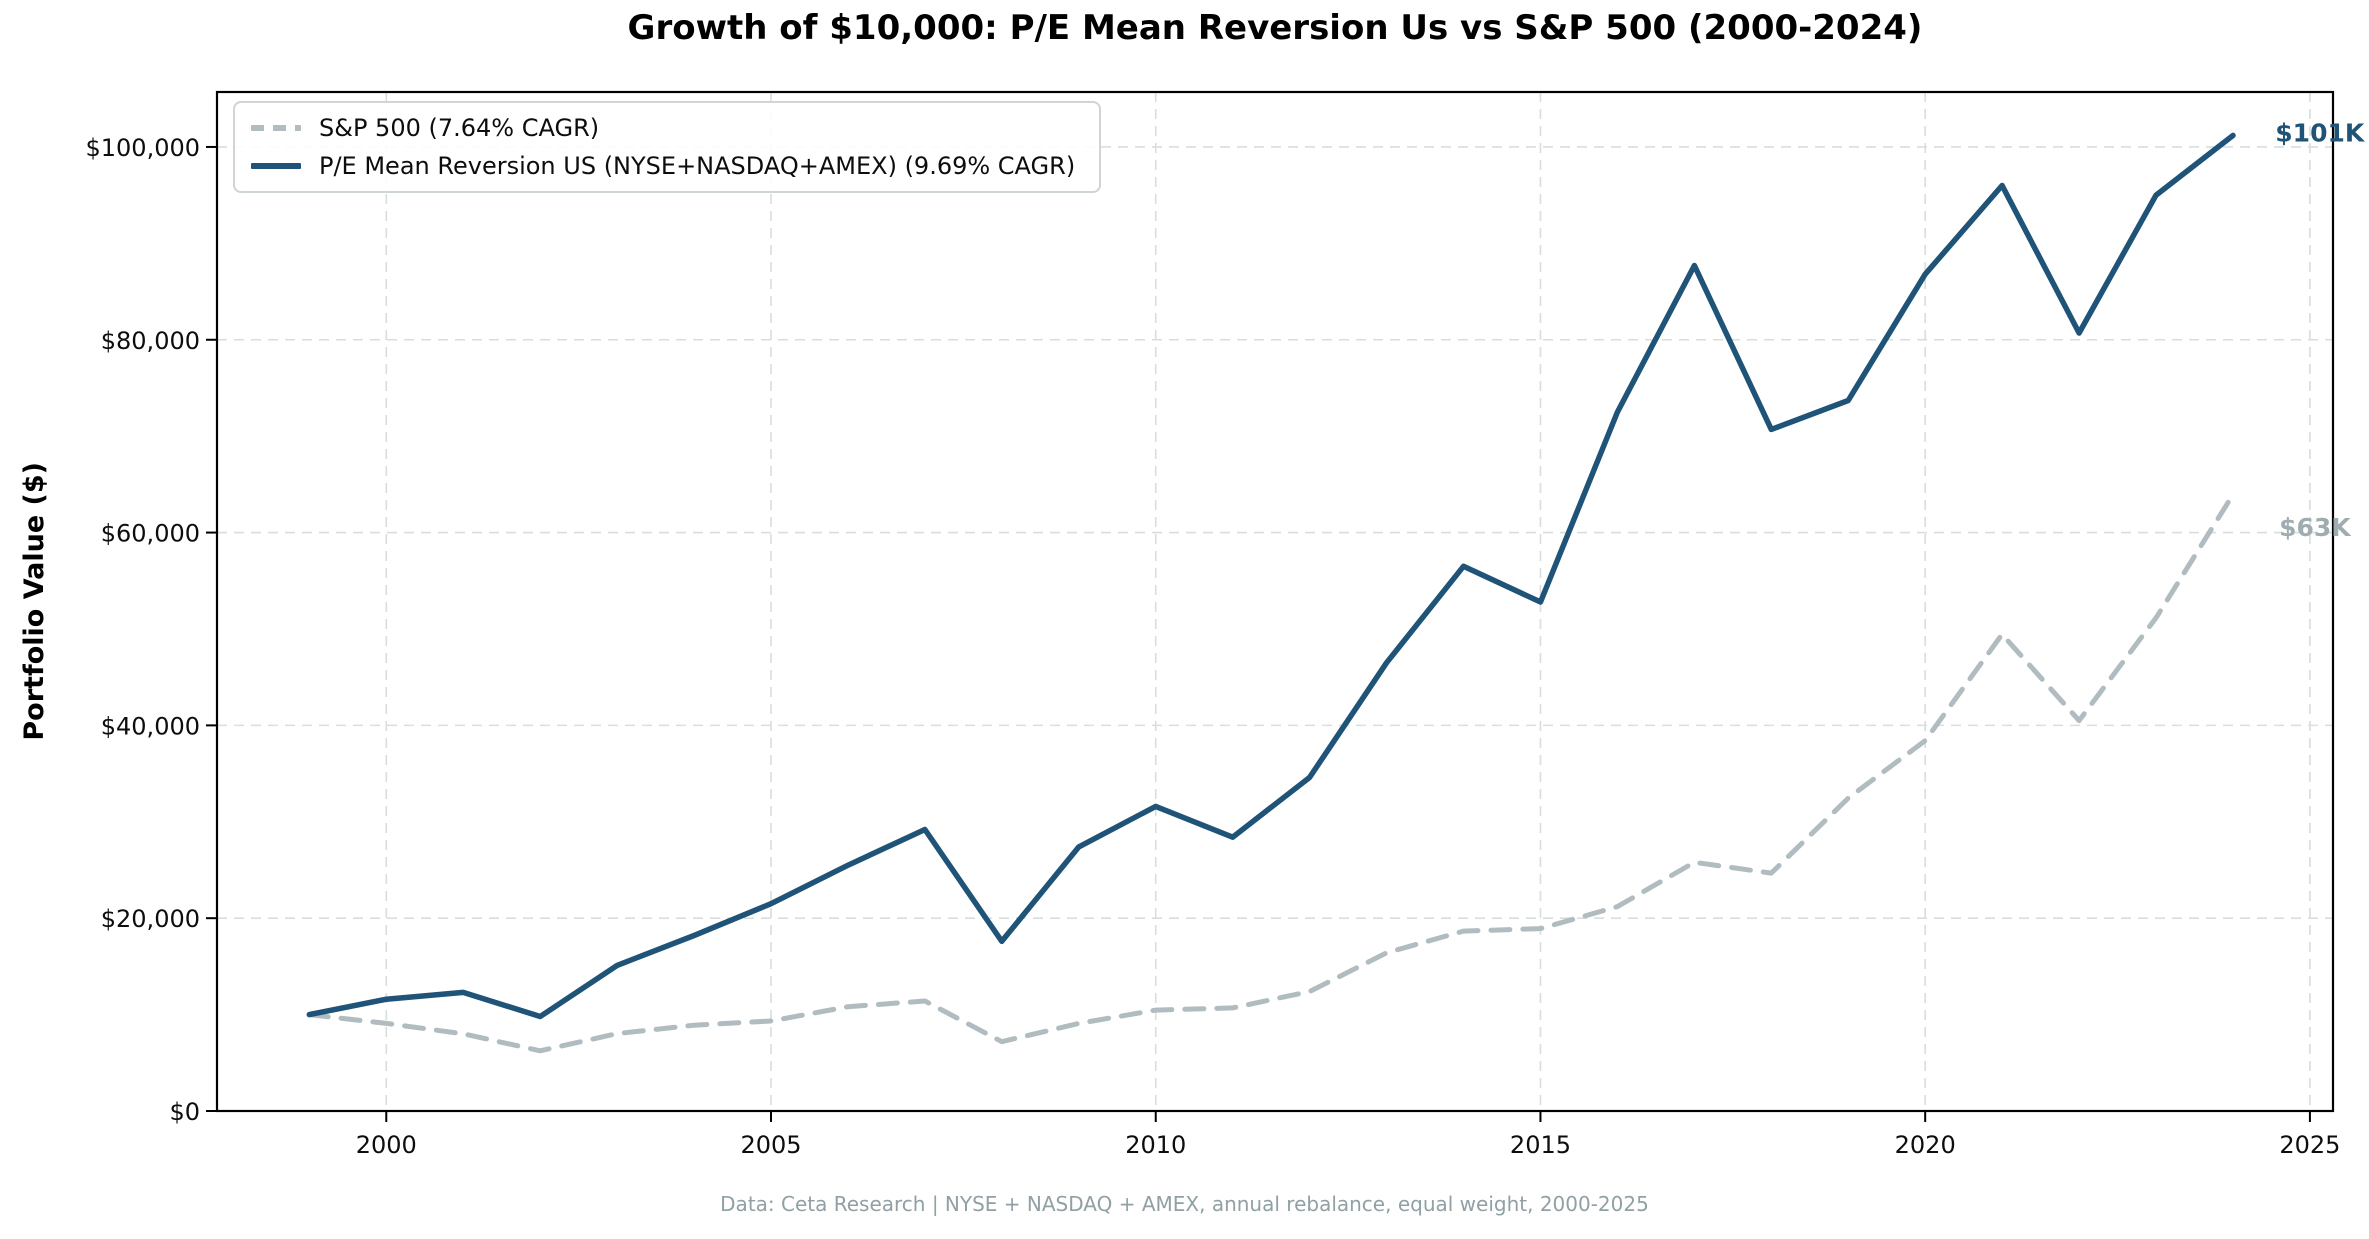 This screenshot has width=2369, height=1239. Describe the element at coordinates (2315, 527) in the screenshot. I see `series-end-value-label: $63K` at that location.